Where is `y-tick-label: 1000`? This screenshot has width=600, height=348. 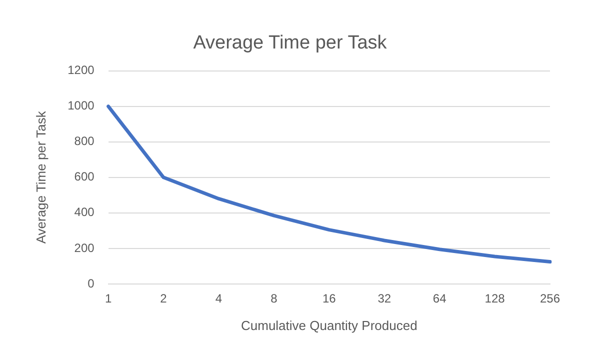
y-tick-label: 1000 is located at coordinates (81, 105).